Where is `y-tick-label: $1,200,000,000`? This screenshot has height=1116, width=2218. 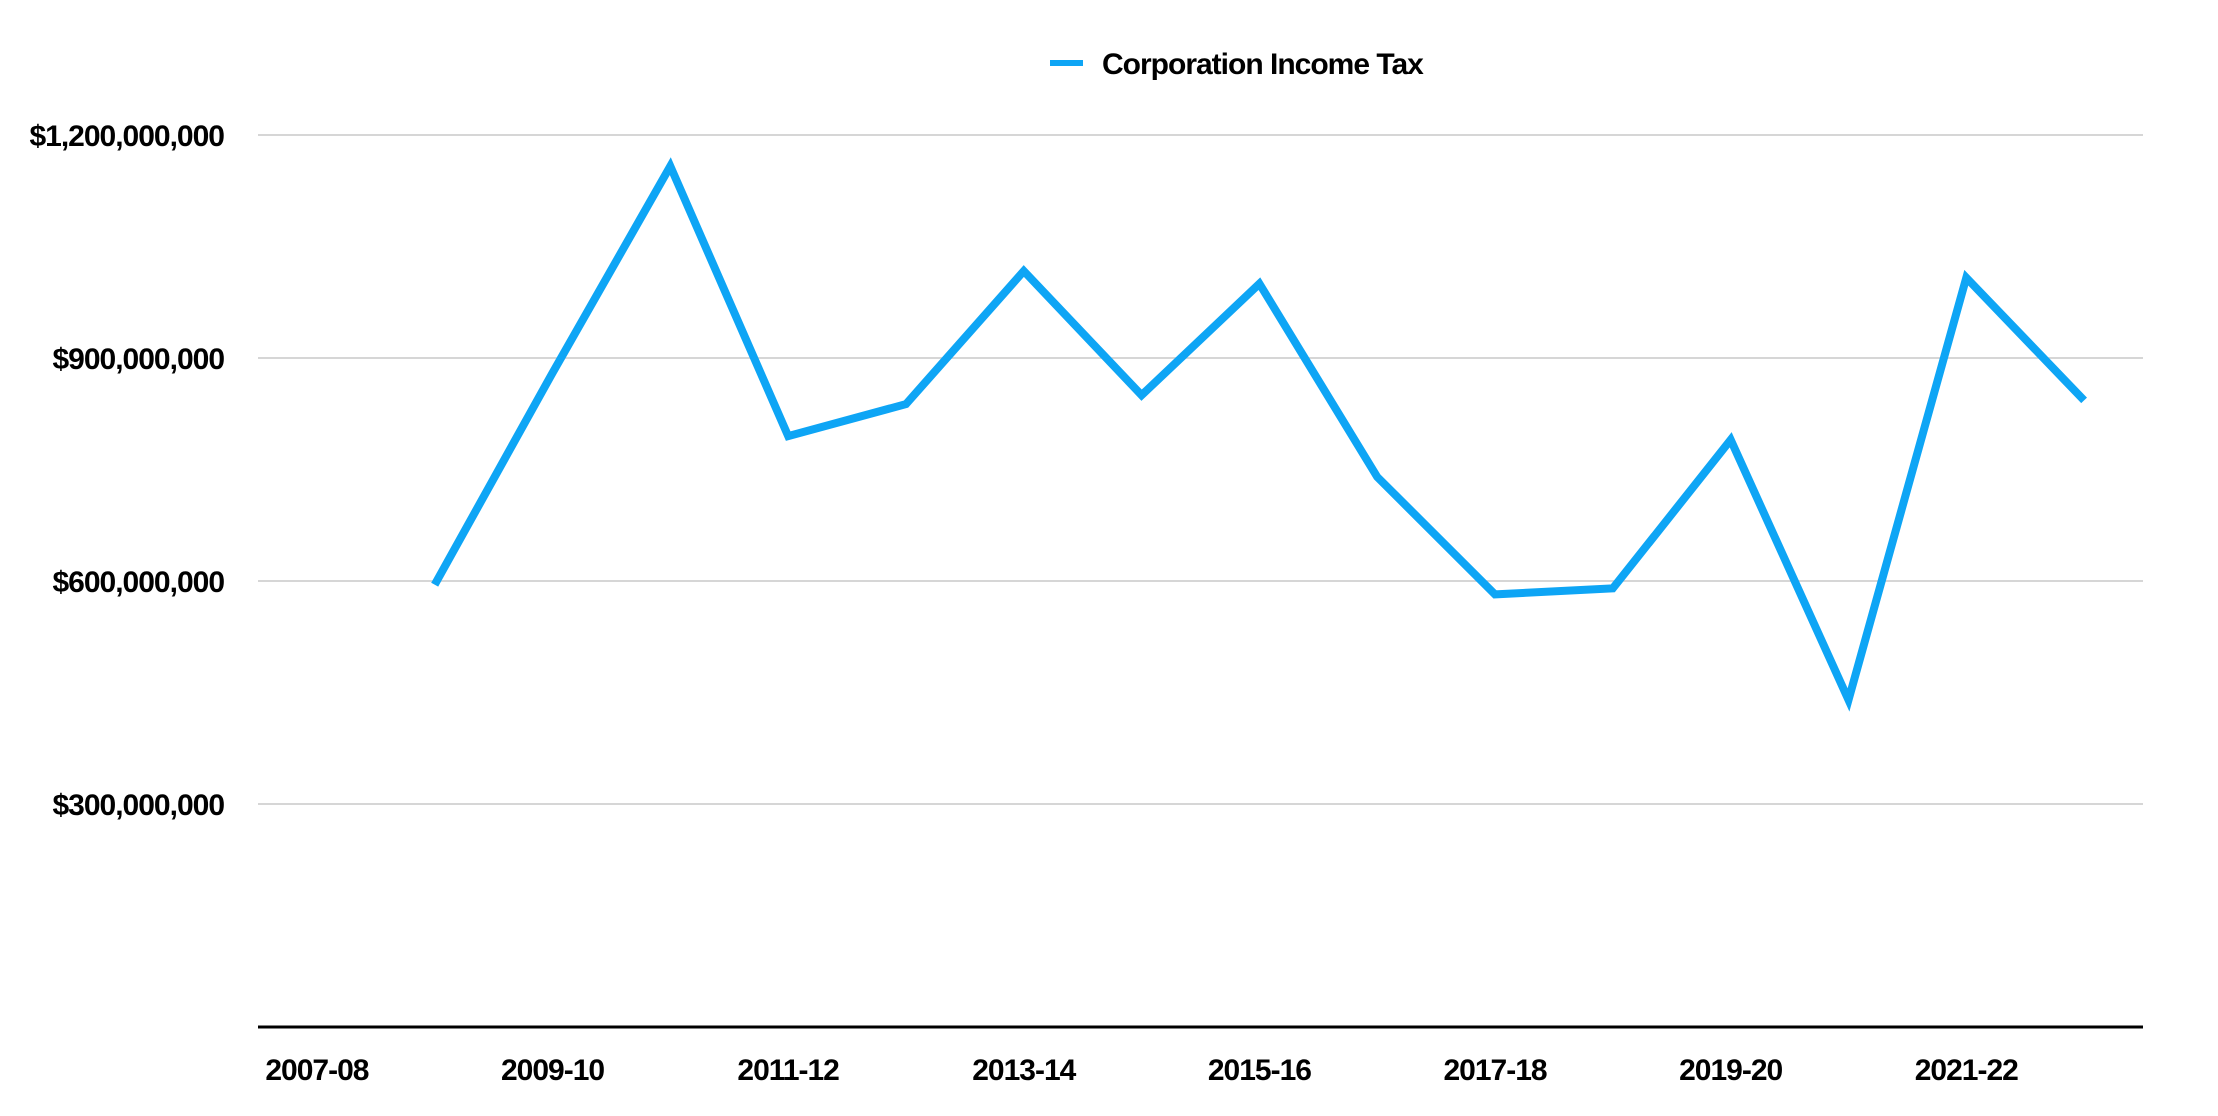 y-tick-label: $1,200,000,000 is located at coordinates (126, 136).